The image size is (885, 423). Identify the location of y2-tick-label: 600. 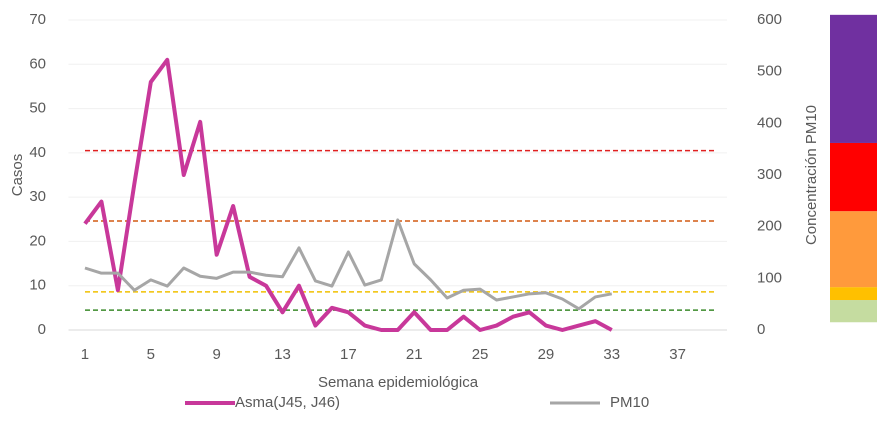
(769, 19).